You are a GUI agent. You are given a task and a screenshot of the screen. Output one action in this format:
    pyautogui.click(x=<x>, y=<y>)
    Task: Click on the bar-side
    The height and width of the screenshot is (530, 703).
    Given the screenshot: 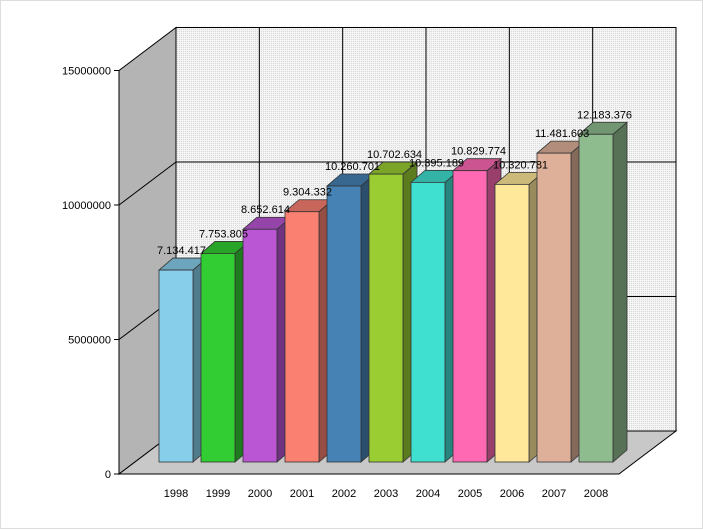 What is the action you would take?
    pyautogui.click(x=620, y=292)
    